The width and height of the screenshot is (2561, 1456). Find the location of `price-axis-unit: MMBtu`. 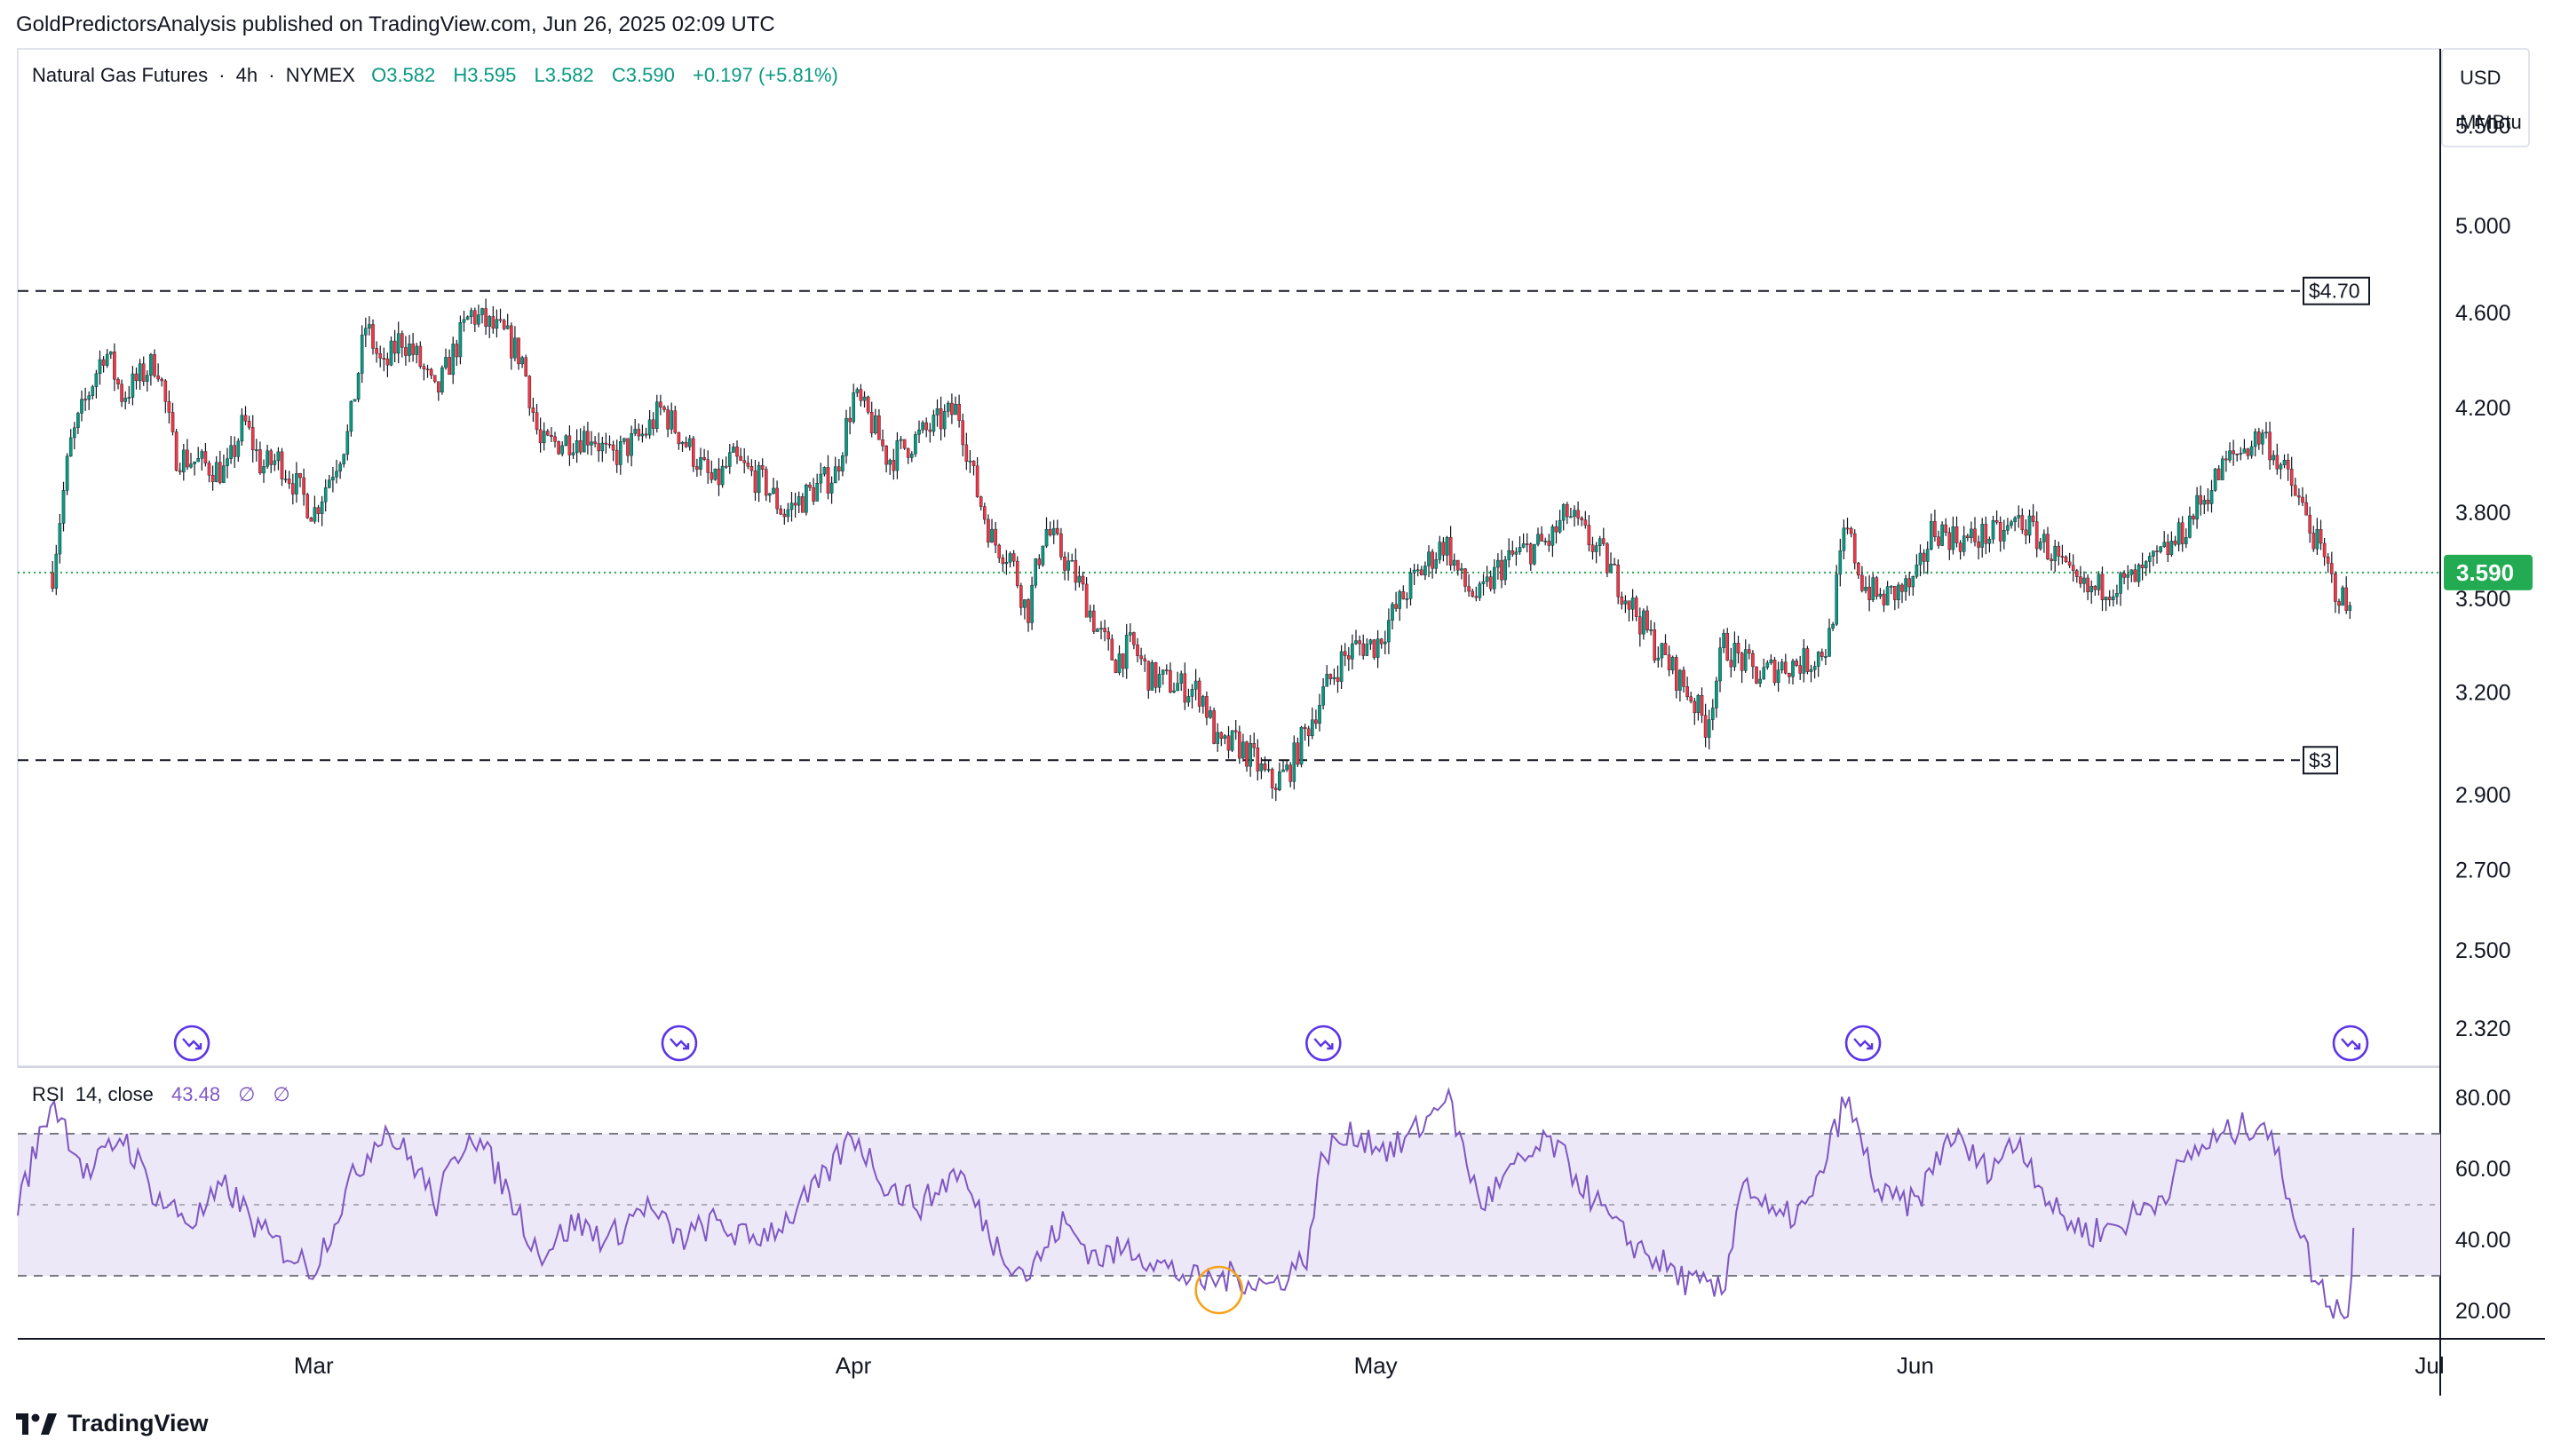

price-axis-unit: MMBtu is located at coordinates (2491, 122).